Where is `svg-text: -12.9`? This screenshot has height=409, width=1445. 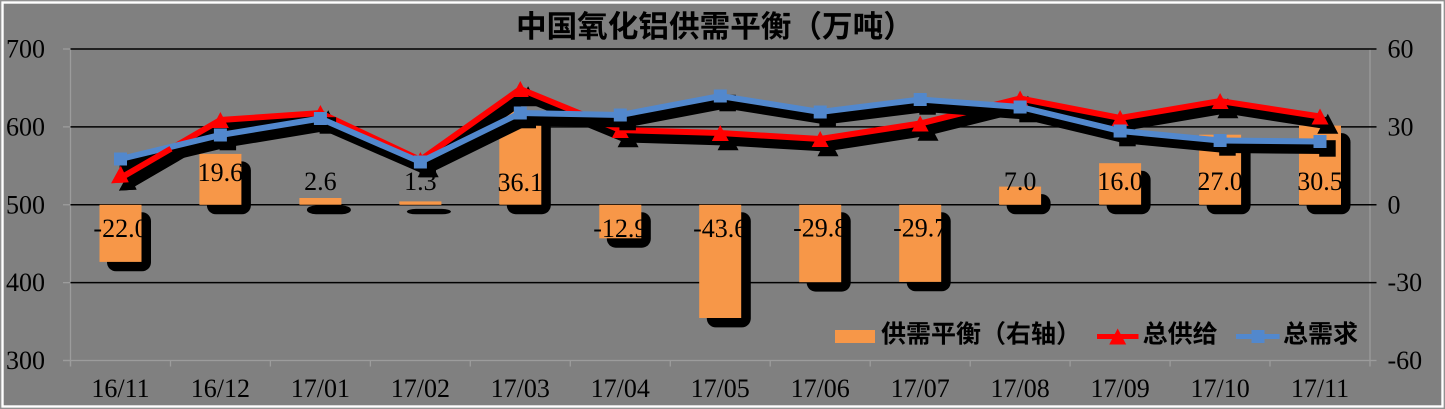
svg-text: -12.9 is located at coordinates (620, 228).